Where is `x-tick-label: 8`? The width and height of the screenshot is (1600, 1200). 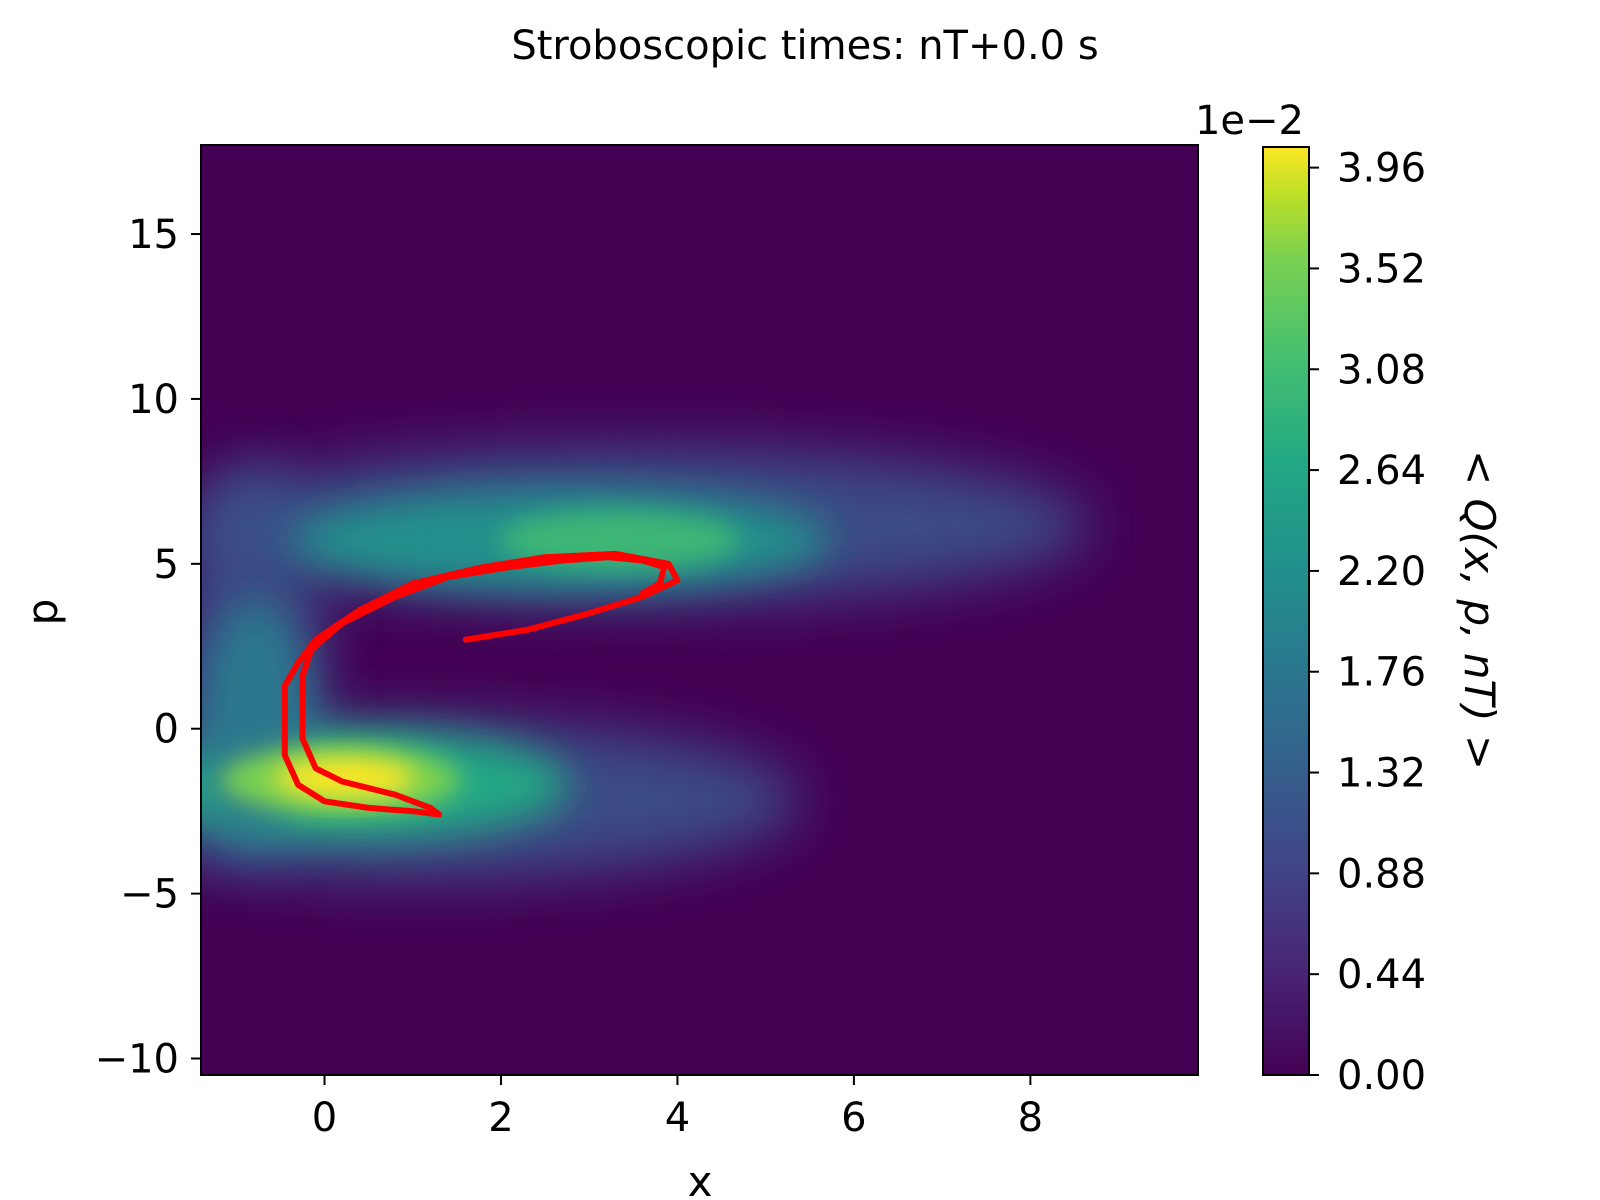 x-tick-label: 8 is located at coordinates (1030, 1118).